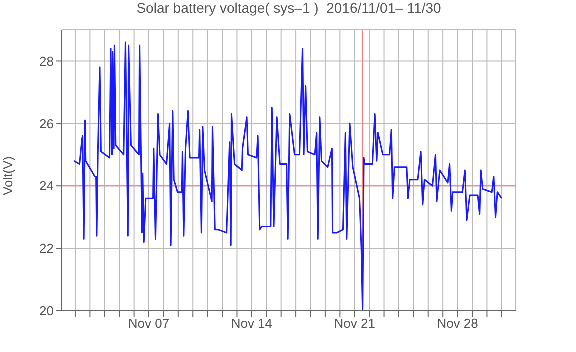 The width and height of the screenshot is (576, 352). What do you see at coordinates (47, 61) in the screenshot?
I see `y-tick-label: 28` at bounding box center [47, 61].